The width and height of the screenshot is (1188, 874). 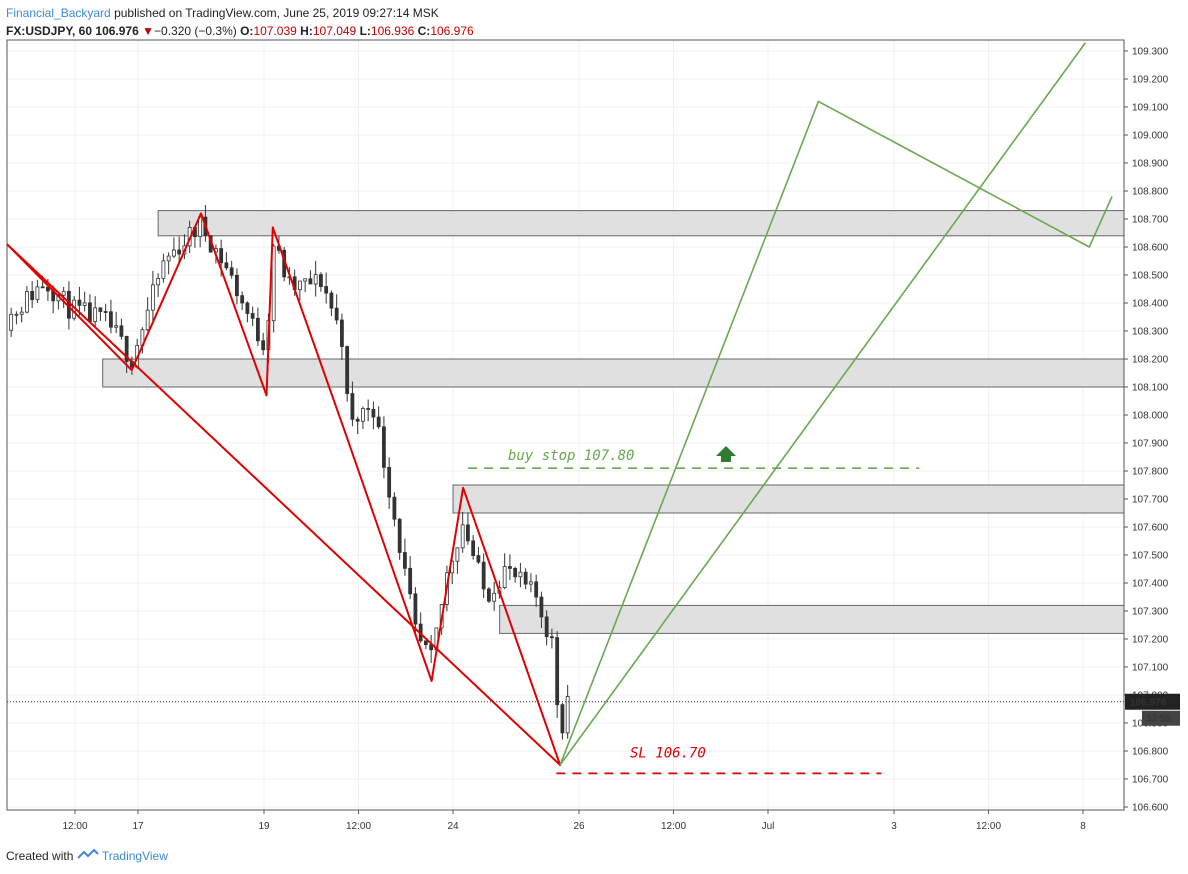 What do you see at coordinates (264, 826) in the screenshot?
I see `x-tick-label: 19` at bounding box center [264, 826].